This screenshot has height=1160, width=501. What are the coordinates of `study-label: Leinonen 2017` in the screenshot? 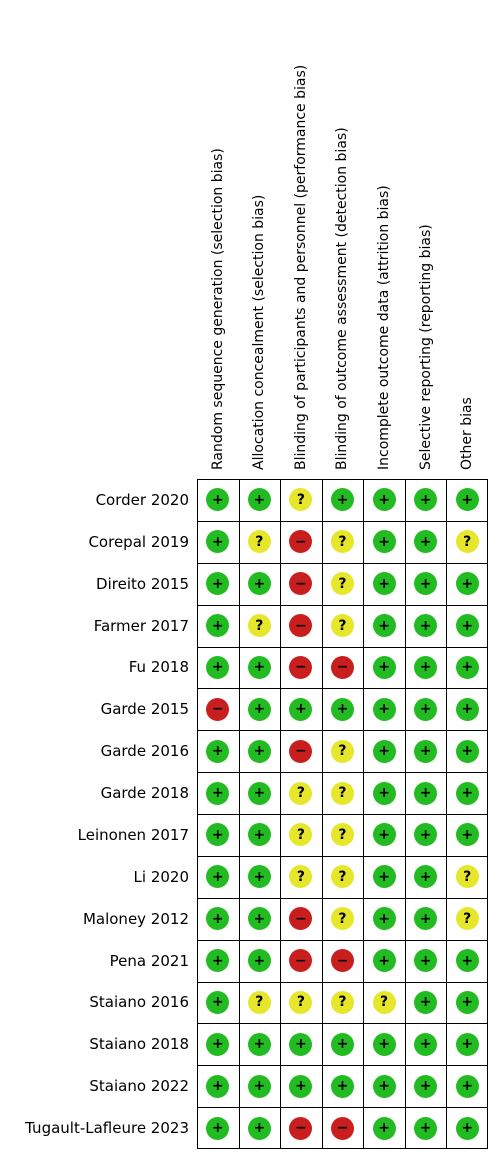 It's located at (133, 834).